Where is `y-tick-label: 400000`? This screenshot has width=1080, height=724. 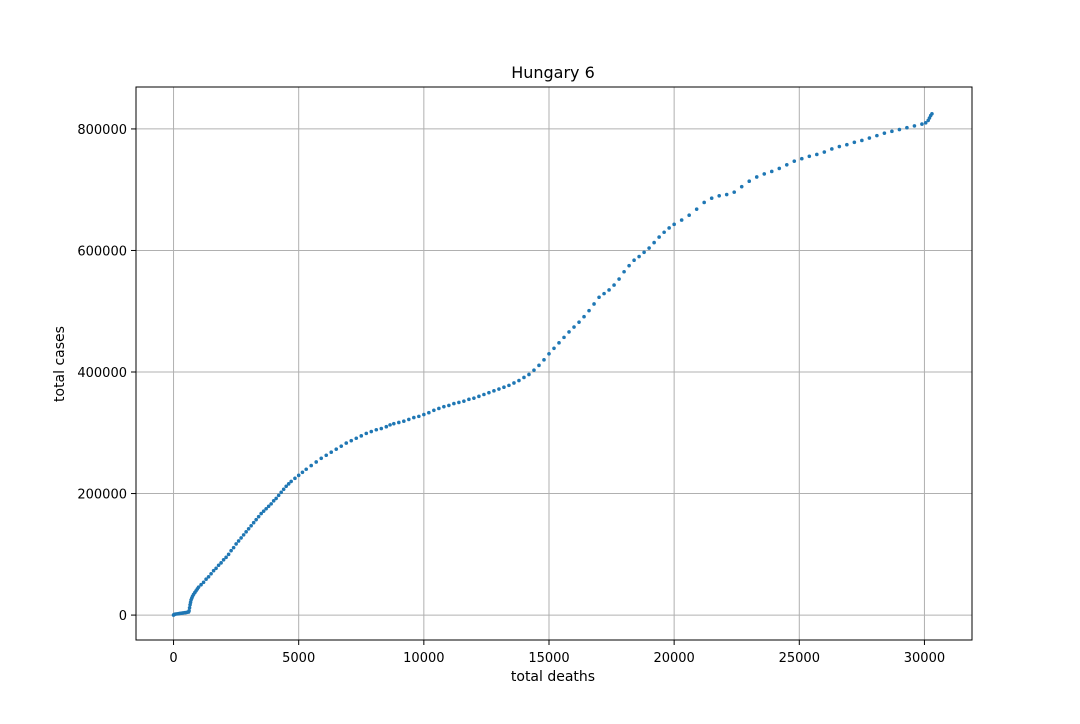 y-tick-label: 400000 is located at coordinates (102, 373).